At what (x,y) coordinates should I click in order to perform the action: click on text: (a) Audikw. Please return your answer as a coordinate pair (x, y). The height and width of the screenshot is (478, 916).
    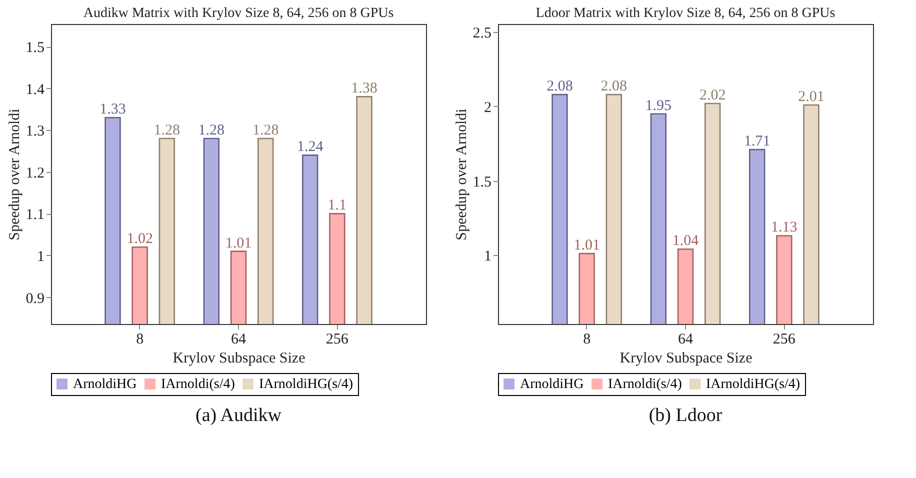
    Looking at the image, I should click on (238, 415).